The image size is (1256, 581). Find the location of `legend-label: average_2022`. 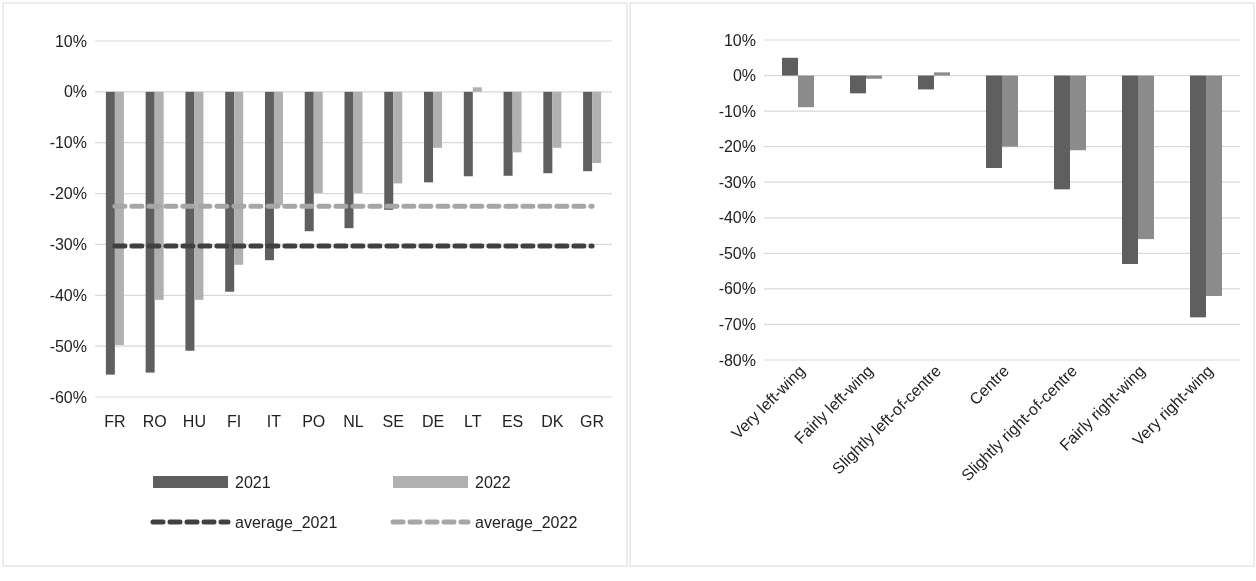

legend-label: average_2022 is located at coordinates (526, 522).